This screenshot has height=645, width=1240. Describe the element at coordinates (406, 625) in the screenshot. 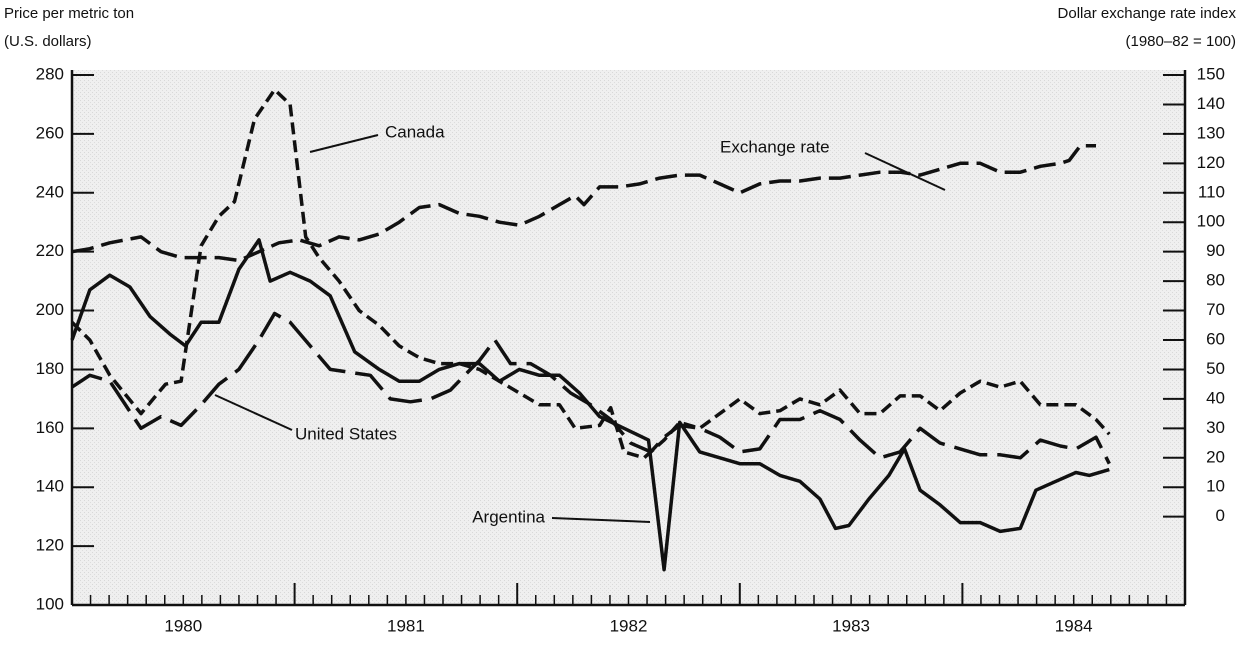

I see `x-tick-label: 1981` at that location.